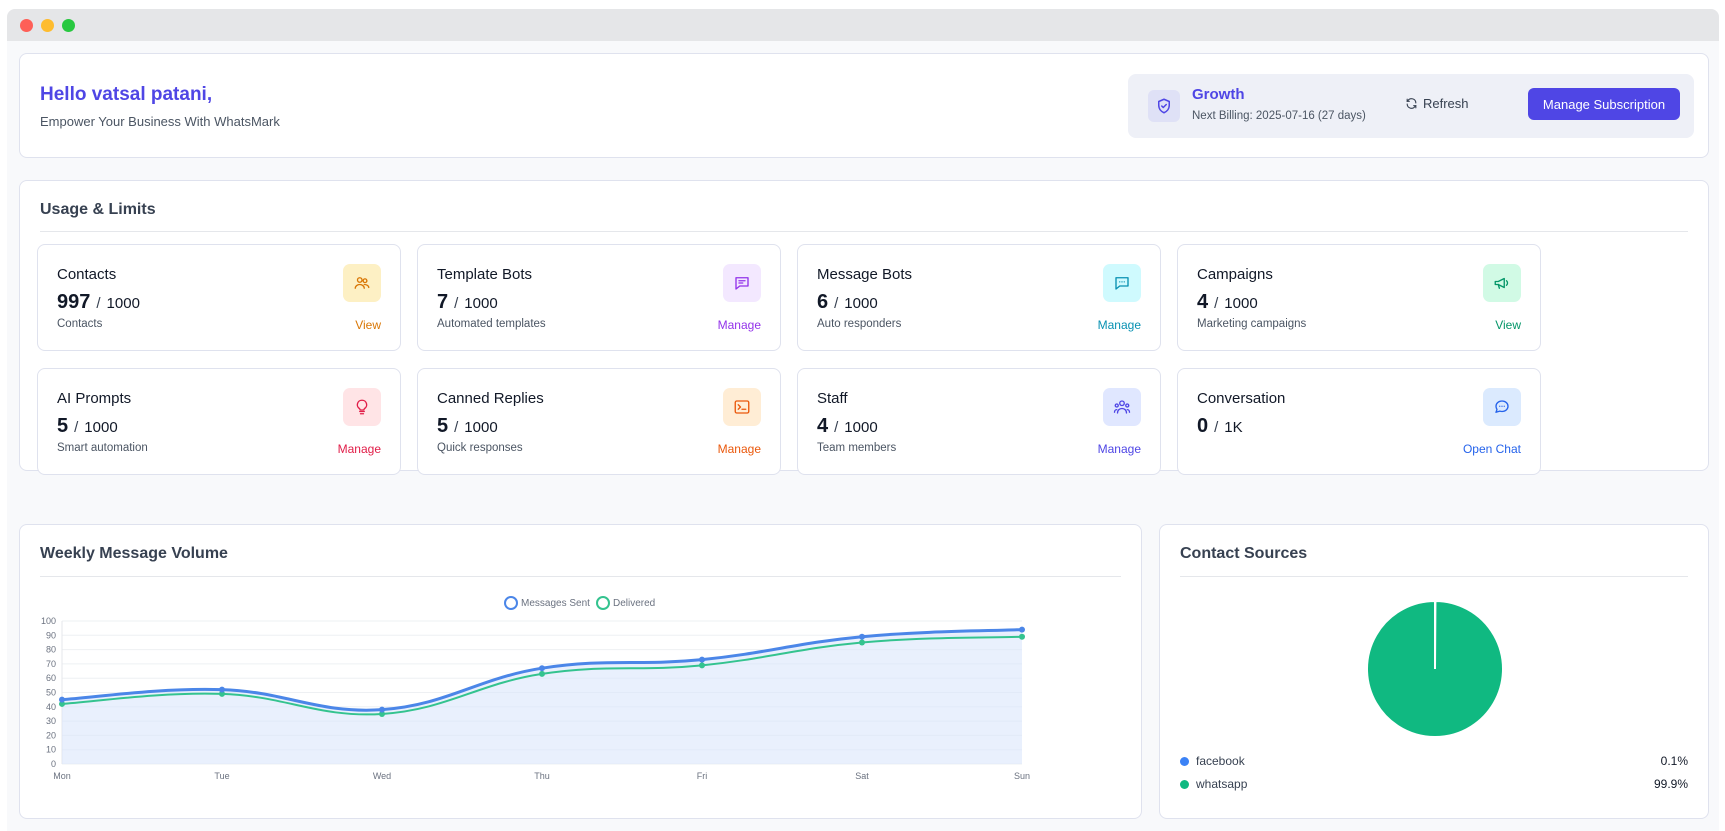  Describe the element at coordinates (1218, 94) in the screenshot. I see `plan-name: Growth` at that location.